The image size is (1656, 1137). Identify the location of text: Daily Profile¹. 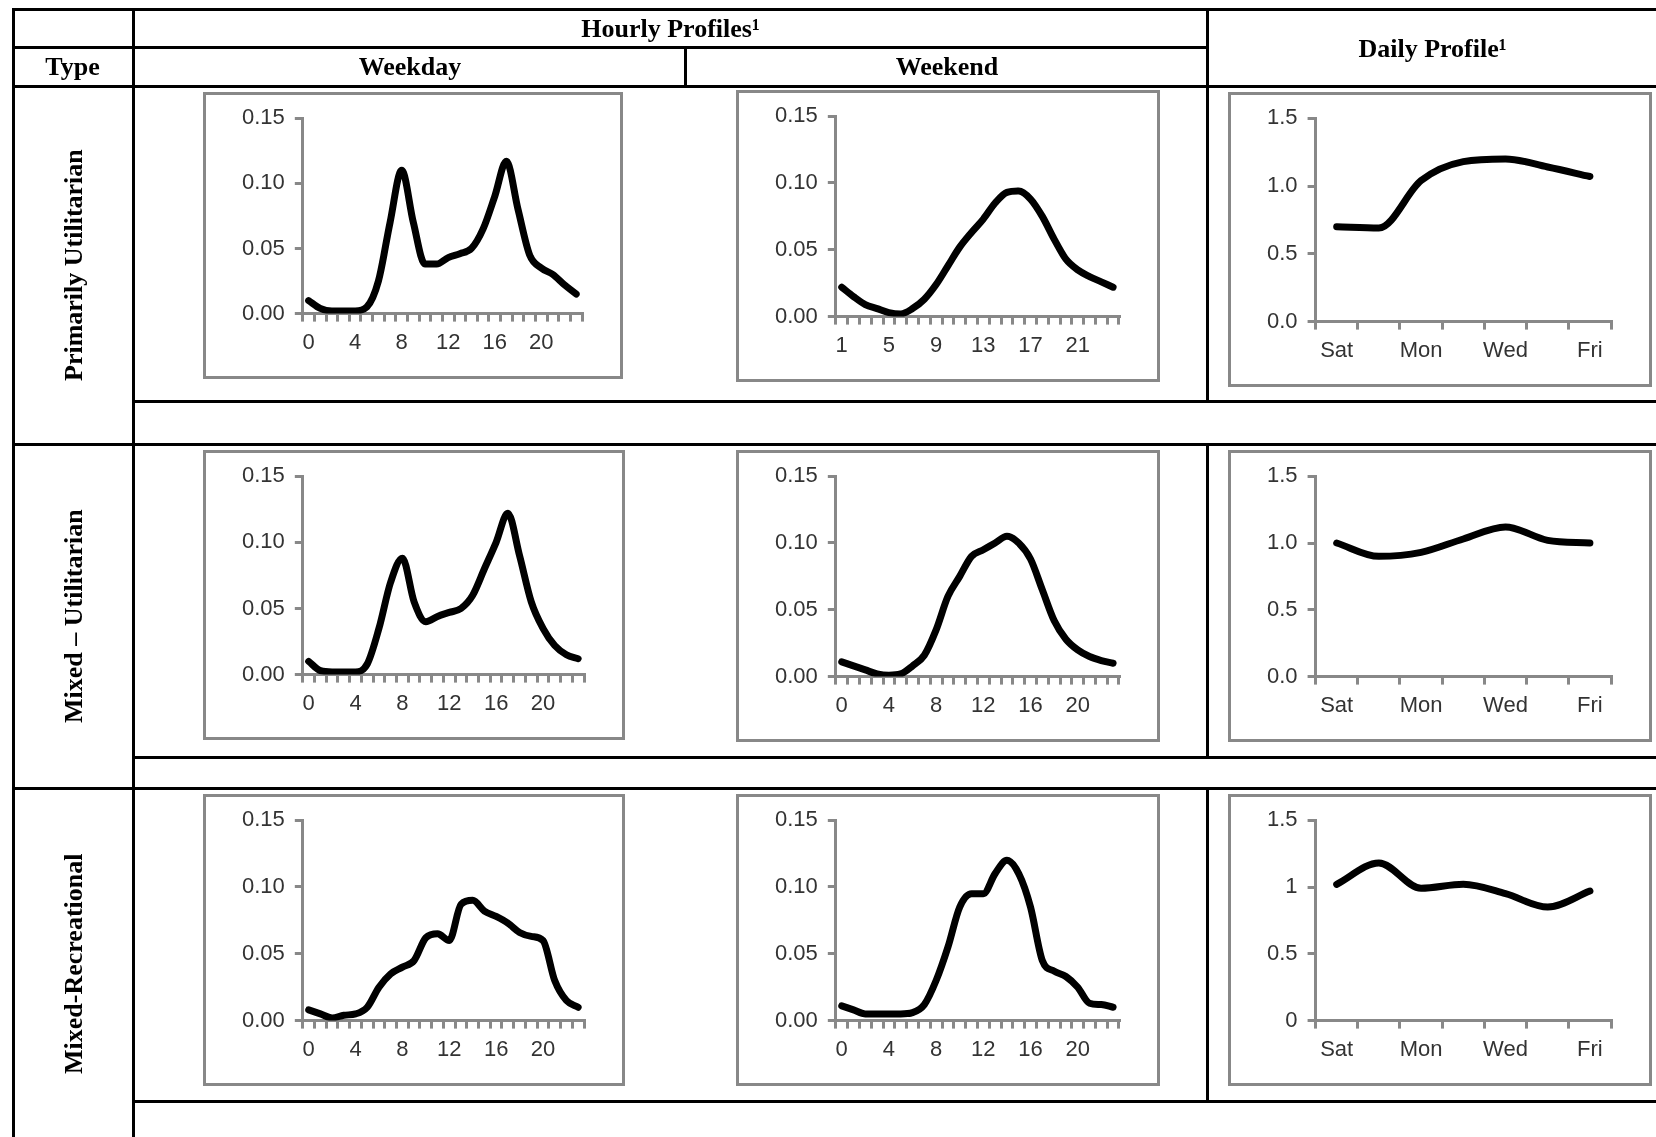
(1432, 48).